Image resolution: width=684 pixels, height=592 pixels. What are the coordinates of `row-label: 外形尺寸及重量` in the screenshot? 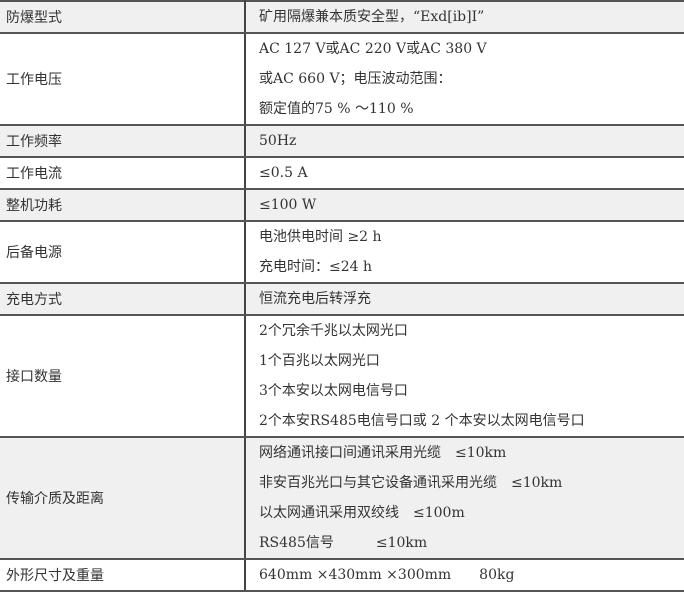 It's located at (123, 575).